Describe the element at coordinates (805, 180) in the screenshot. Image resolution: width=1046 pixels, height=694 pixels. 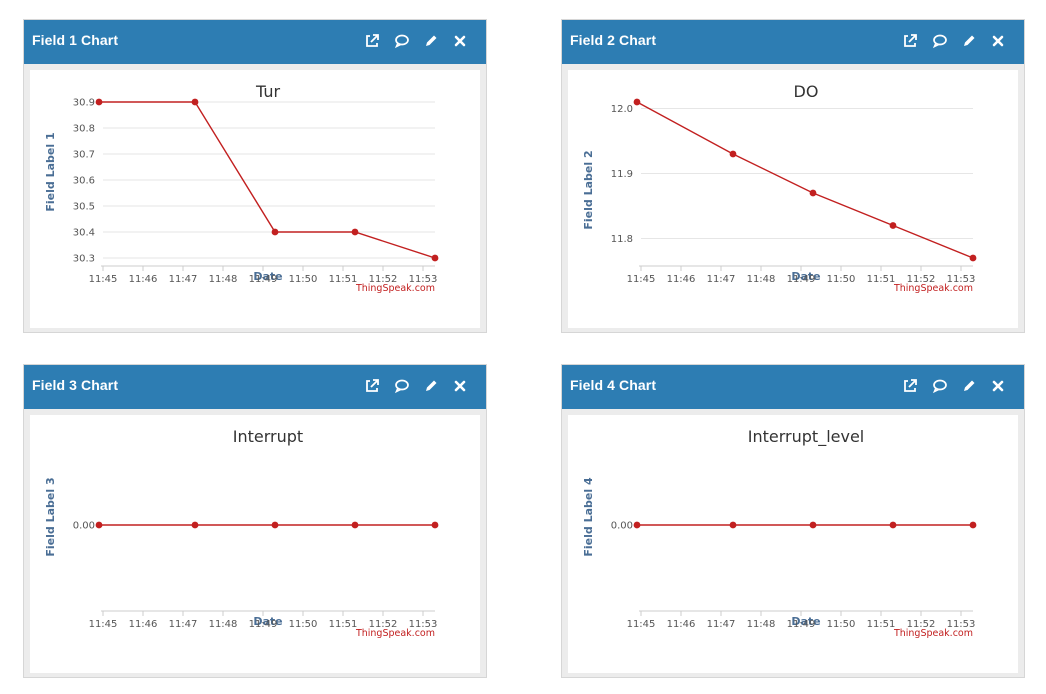
I see `series-line` at that location.